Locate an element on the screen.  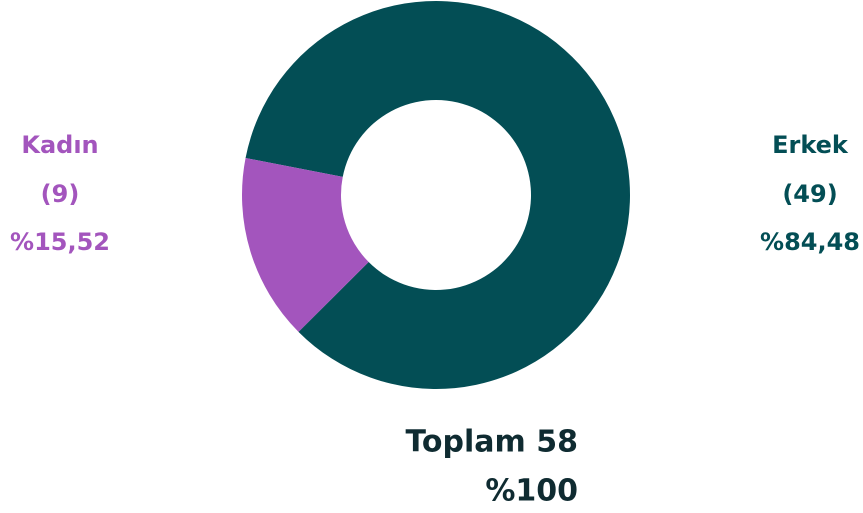
category-label: Kadın is located at coordinates (59, 145).